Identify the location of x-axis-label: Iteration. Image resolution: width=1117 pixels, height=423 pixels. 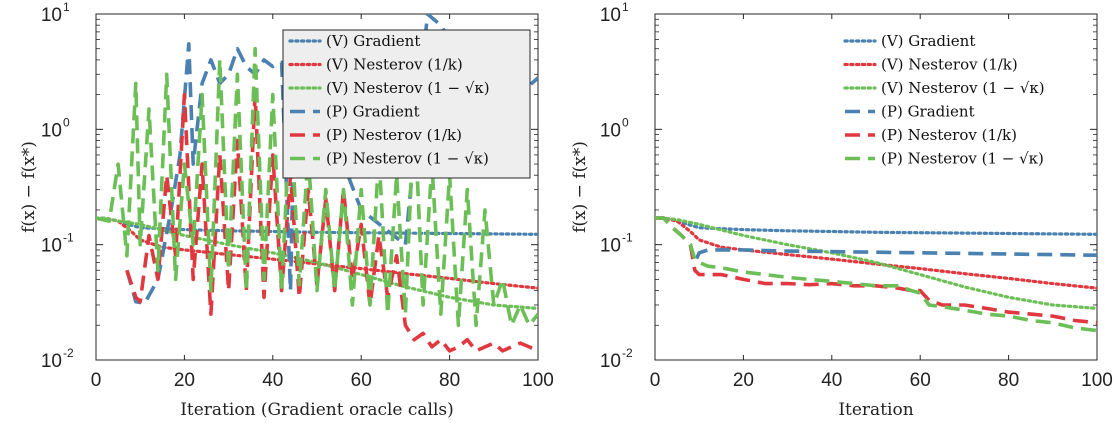
(875, 410).